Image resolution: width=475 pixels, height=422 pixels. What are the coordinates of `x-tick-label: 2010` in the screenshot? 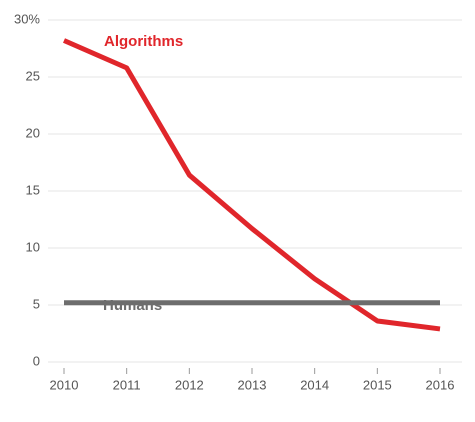 It's located at (64, 384).